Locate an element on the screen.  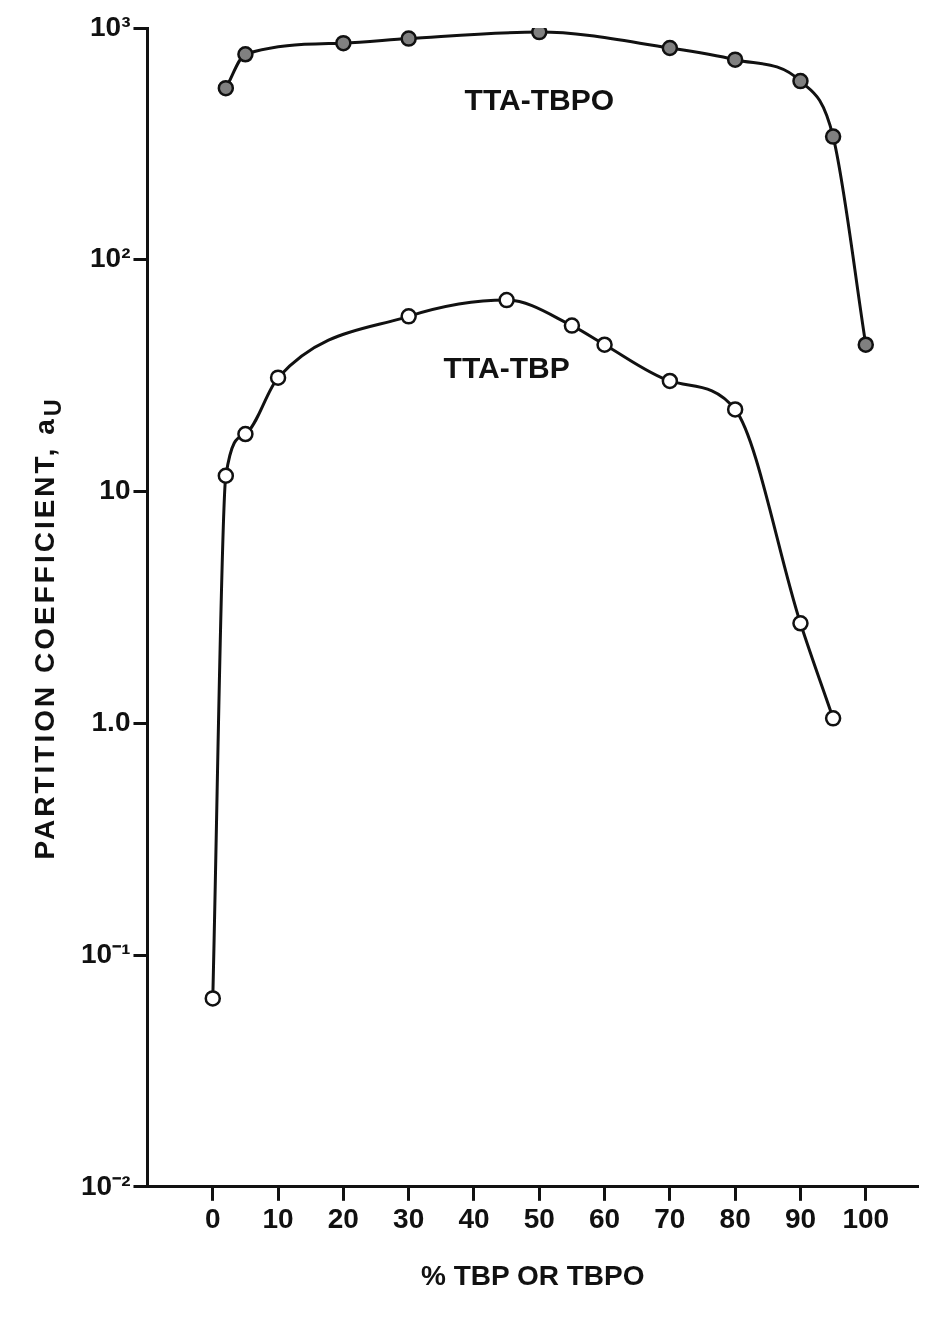
x-tick-label: 40 is located at coordinates (474, 1219).